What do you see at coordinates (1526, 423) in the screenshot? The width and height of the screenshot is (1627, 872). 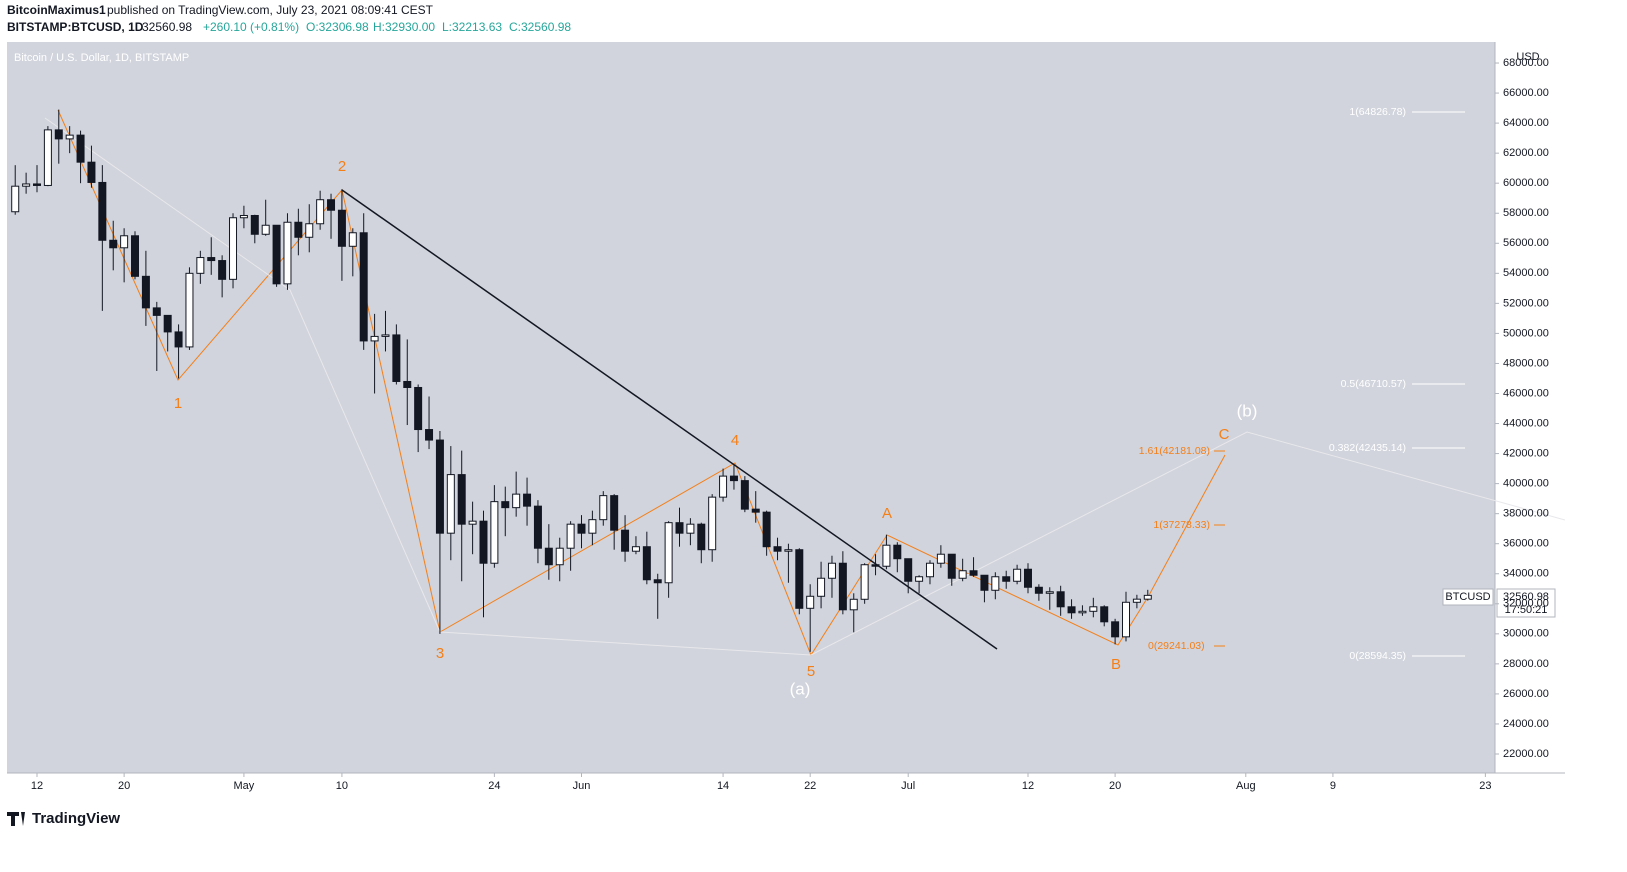 I see `y-tick-label: 44000.00` at bounding box center [1526, 423].